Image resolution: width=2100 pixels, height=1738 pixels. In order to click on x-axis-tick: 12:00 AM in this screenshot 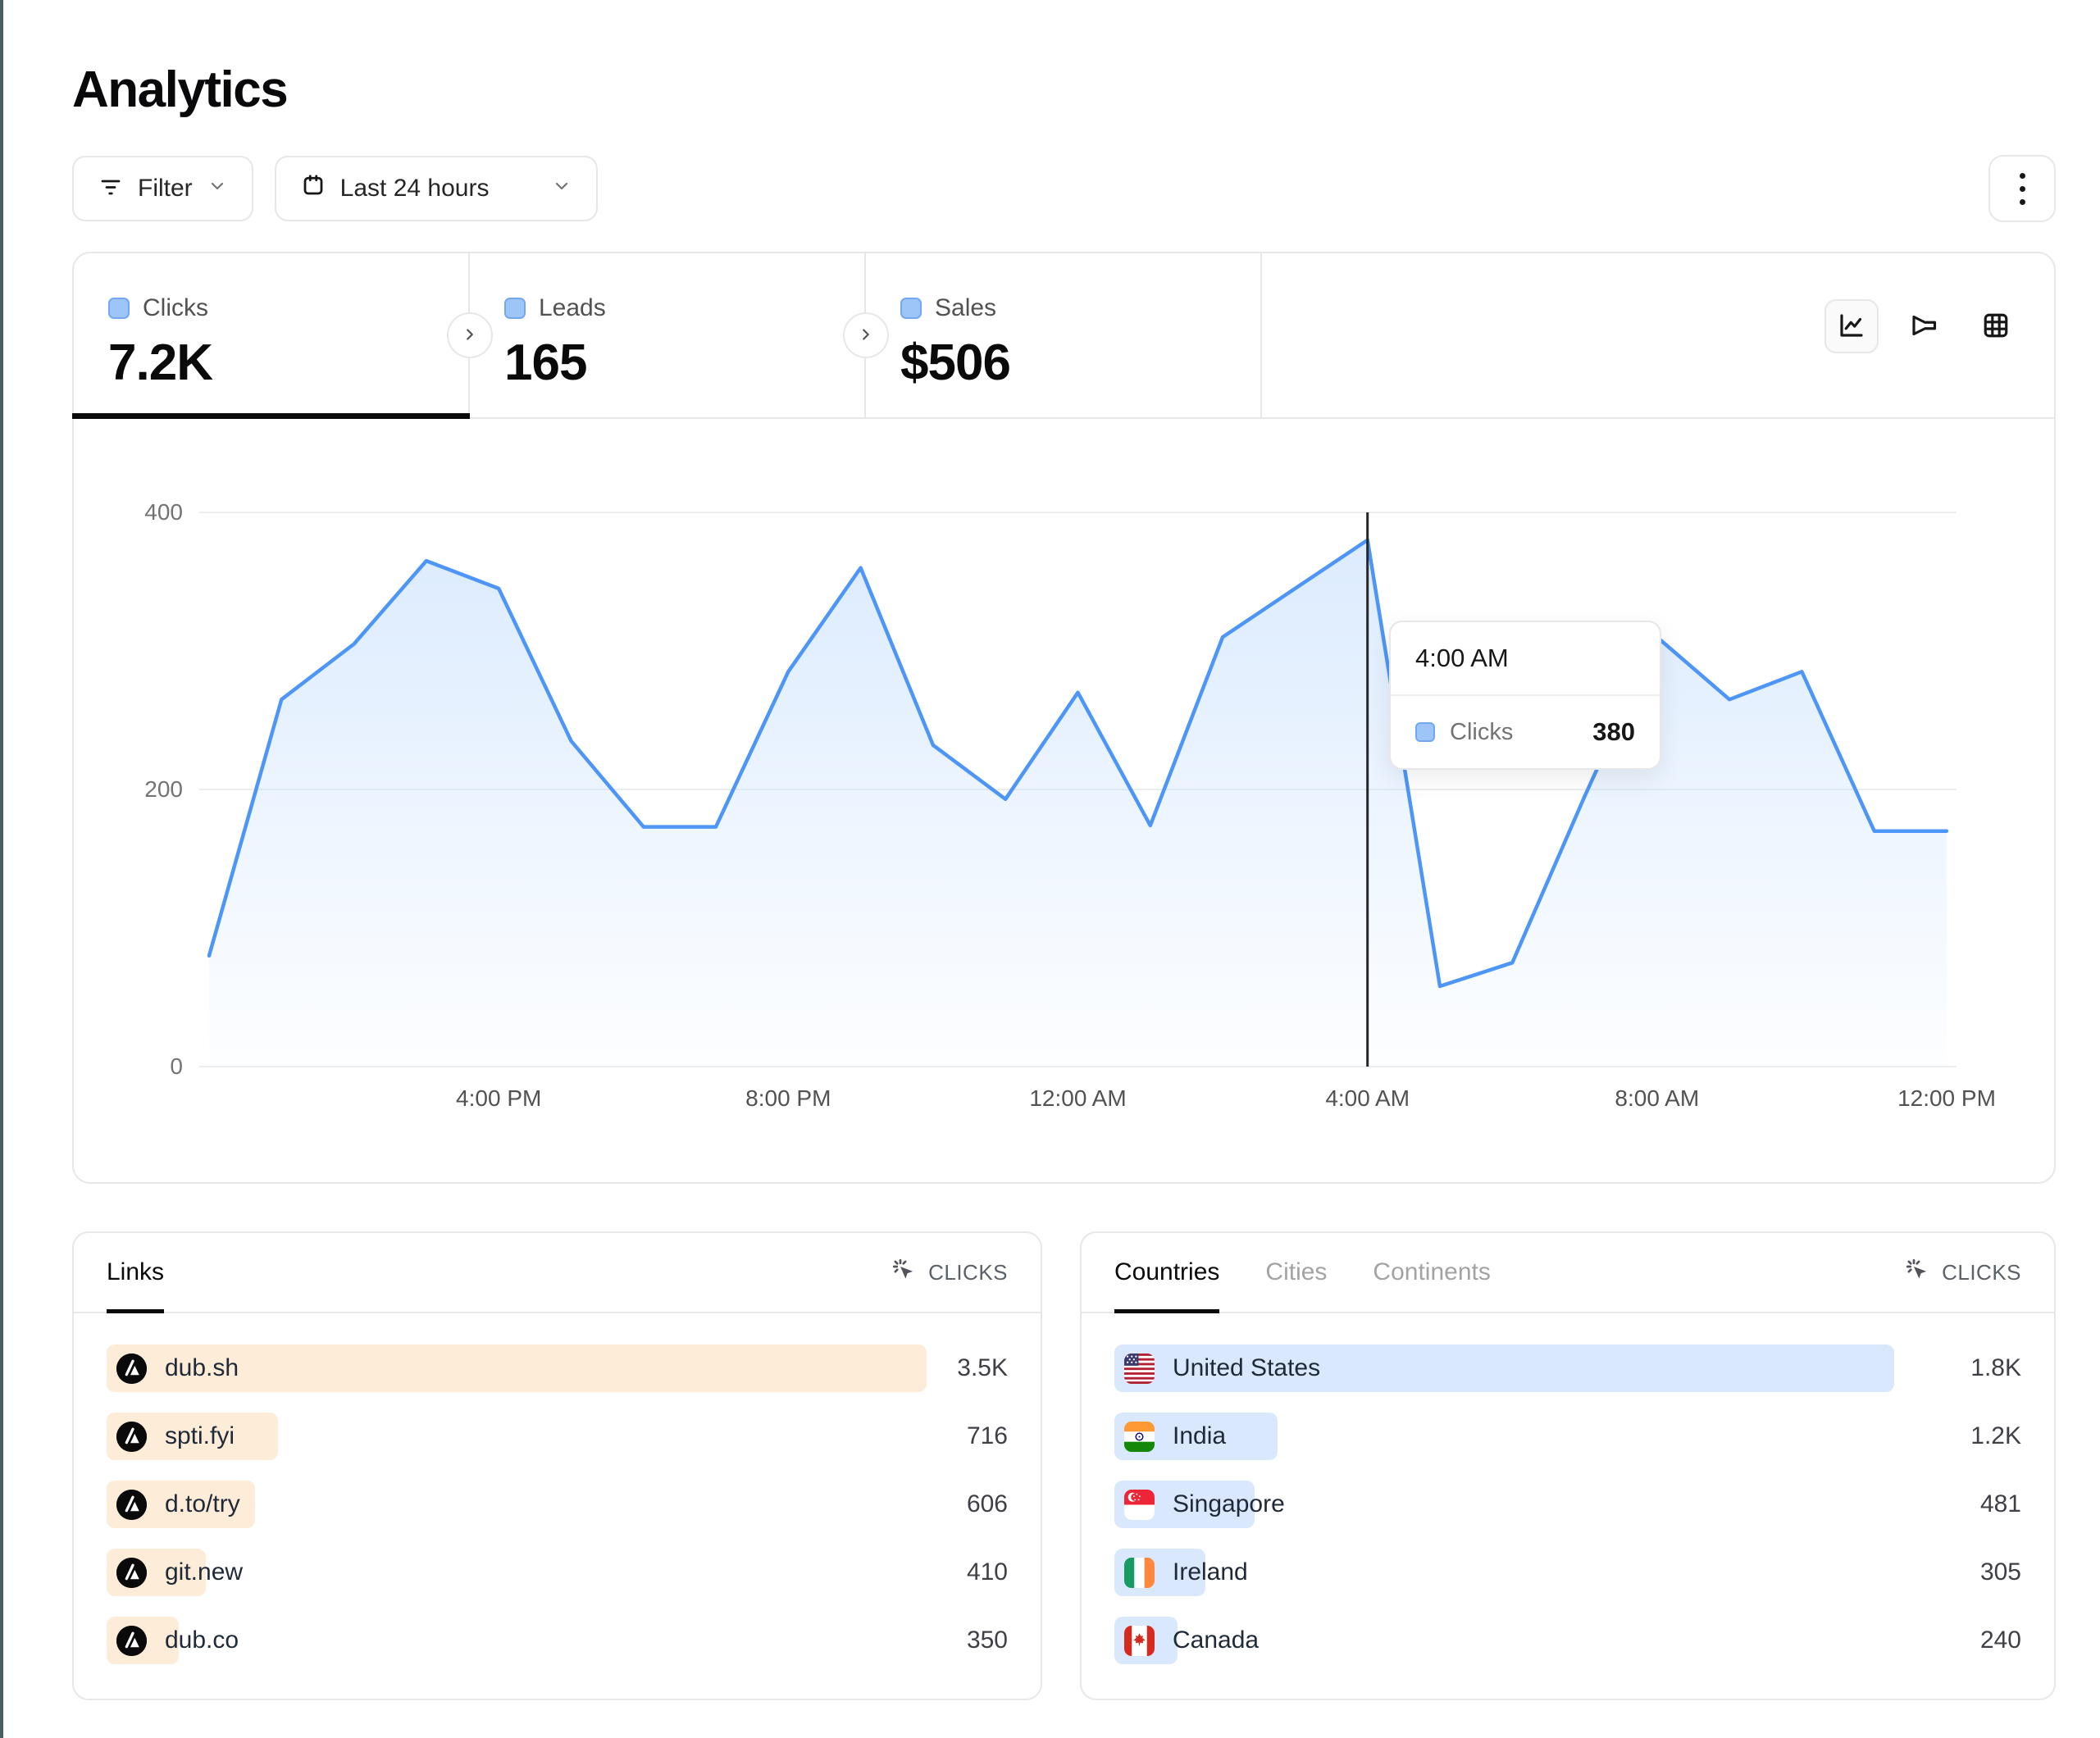, I will do `click(1077, 1098)`.